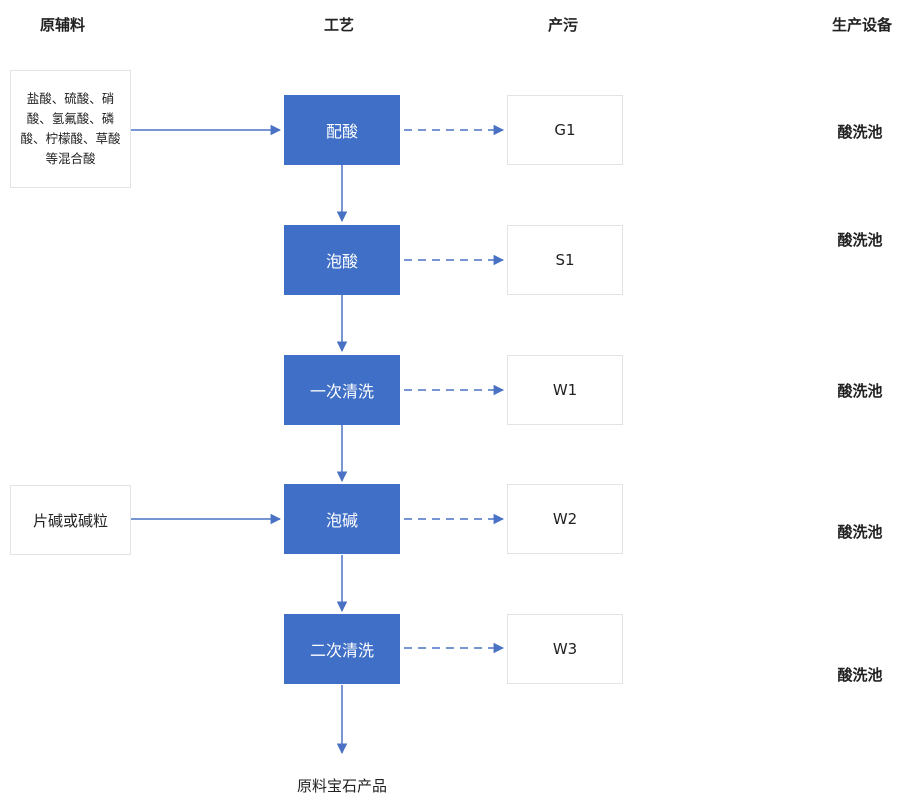  Describe the element at coordinates (342, 390) in the screenshot. I see `process-step-first-rinse: 一次清洗` at that location.